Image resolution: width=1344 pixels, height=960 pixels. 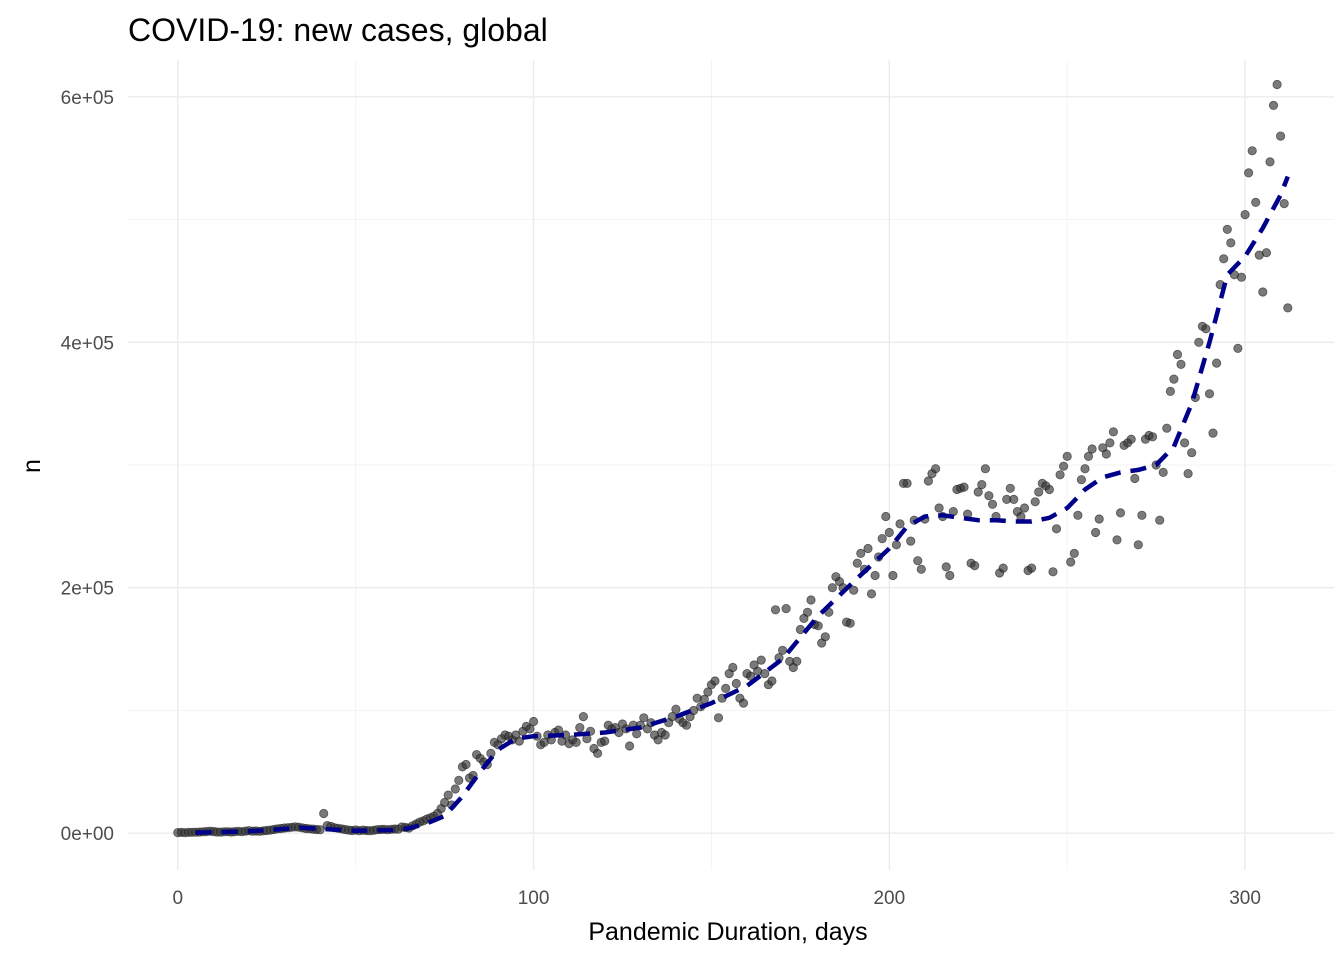 I want to click on x-tick-label: 300, so click(x=1245, y=898).